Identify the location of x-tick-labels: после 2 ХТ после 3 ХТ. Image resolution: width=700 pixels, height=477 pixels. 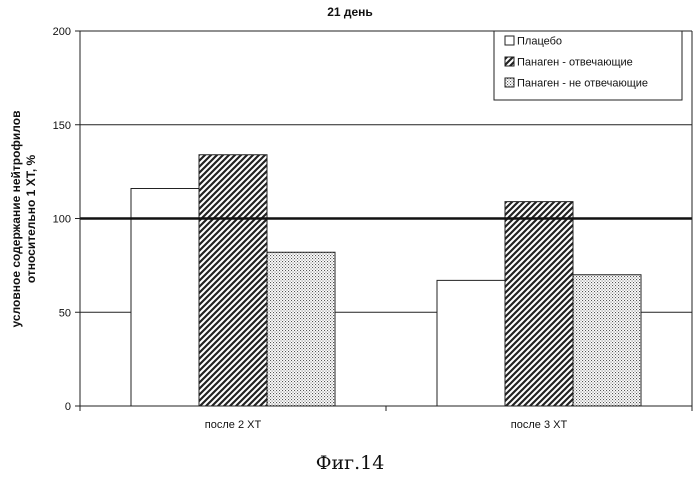
(386, 425).